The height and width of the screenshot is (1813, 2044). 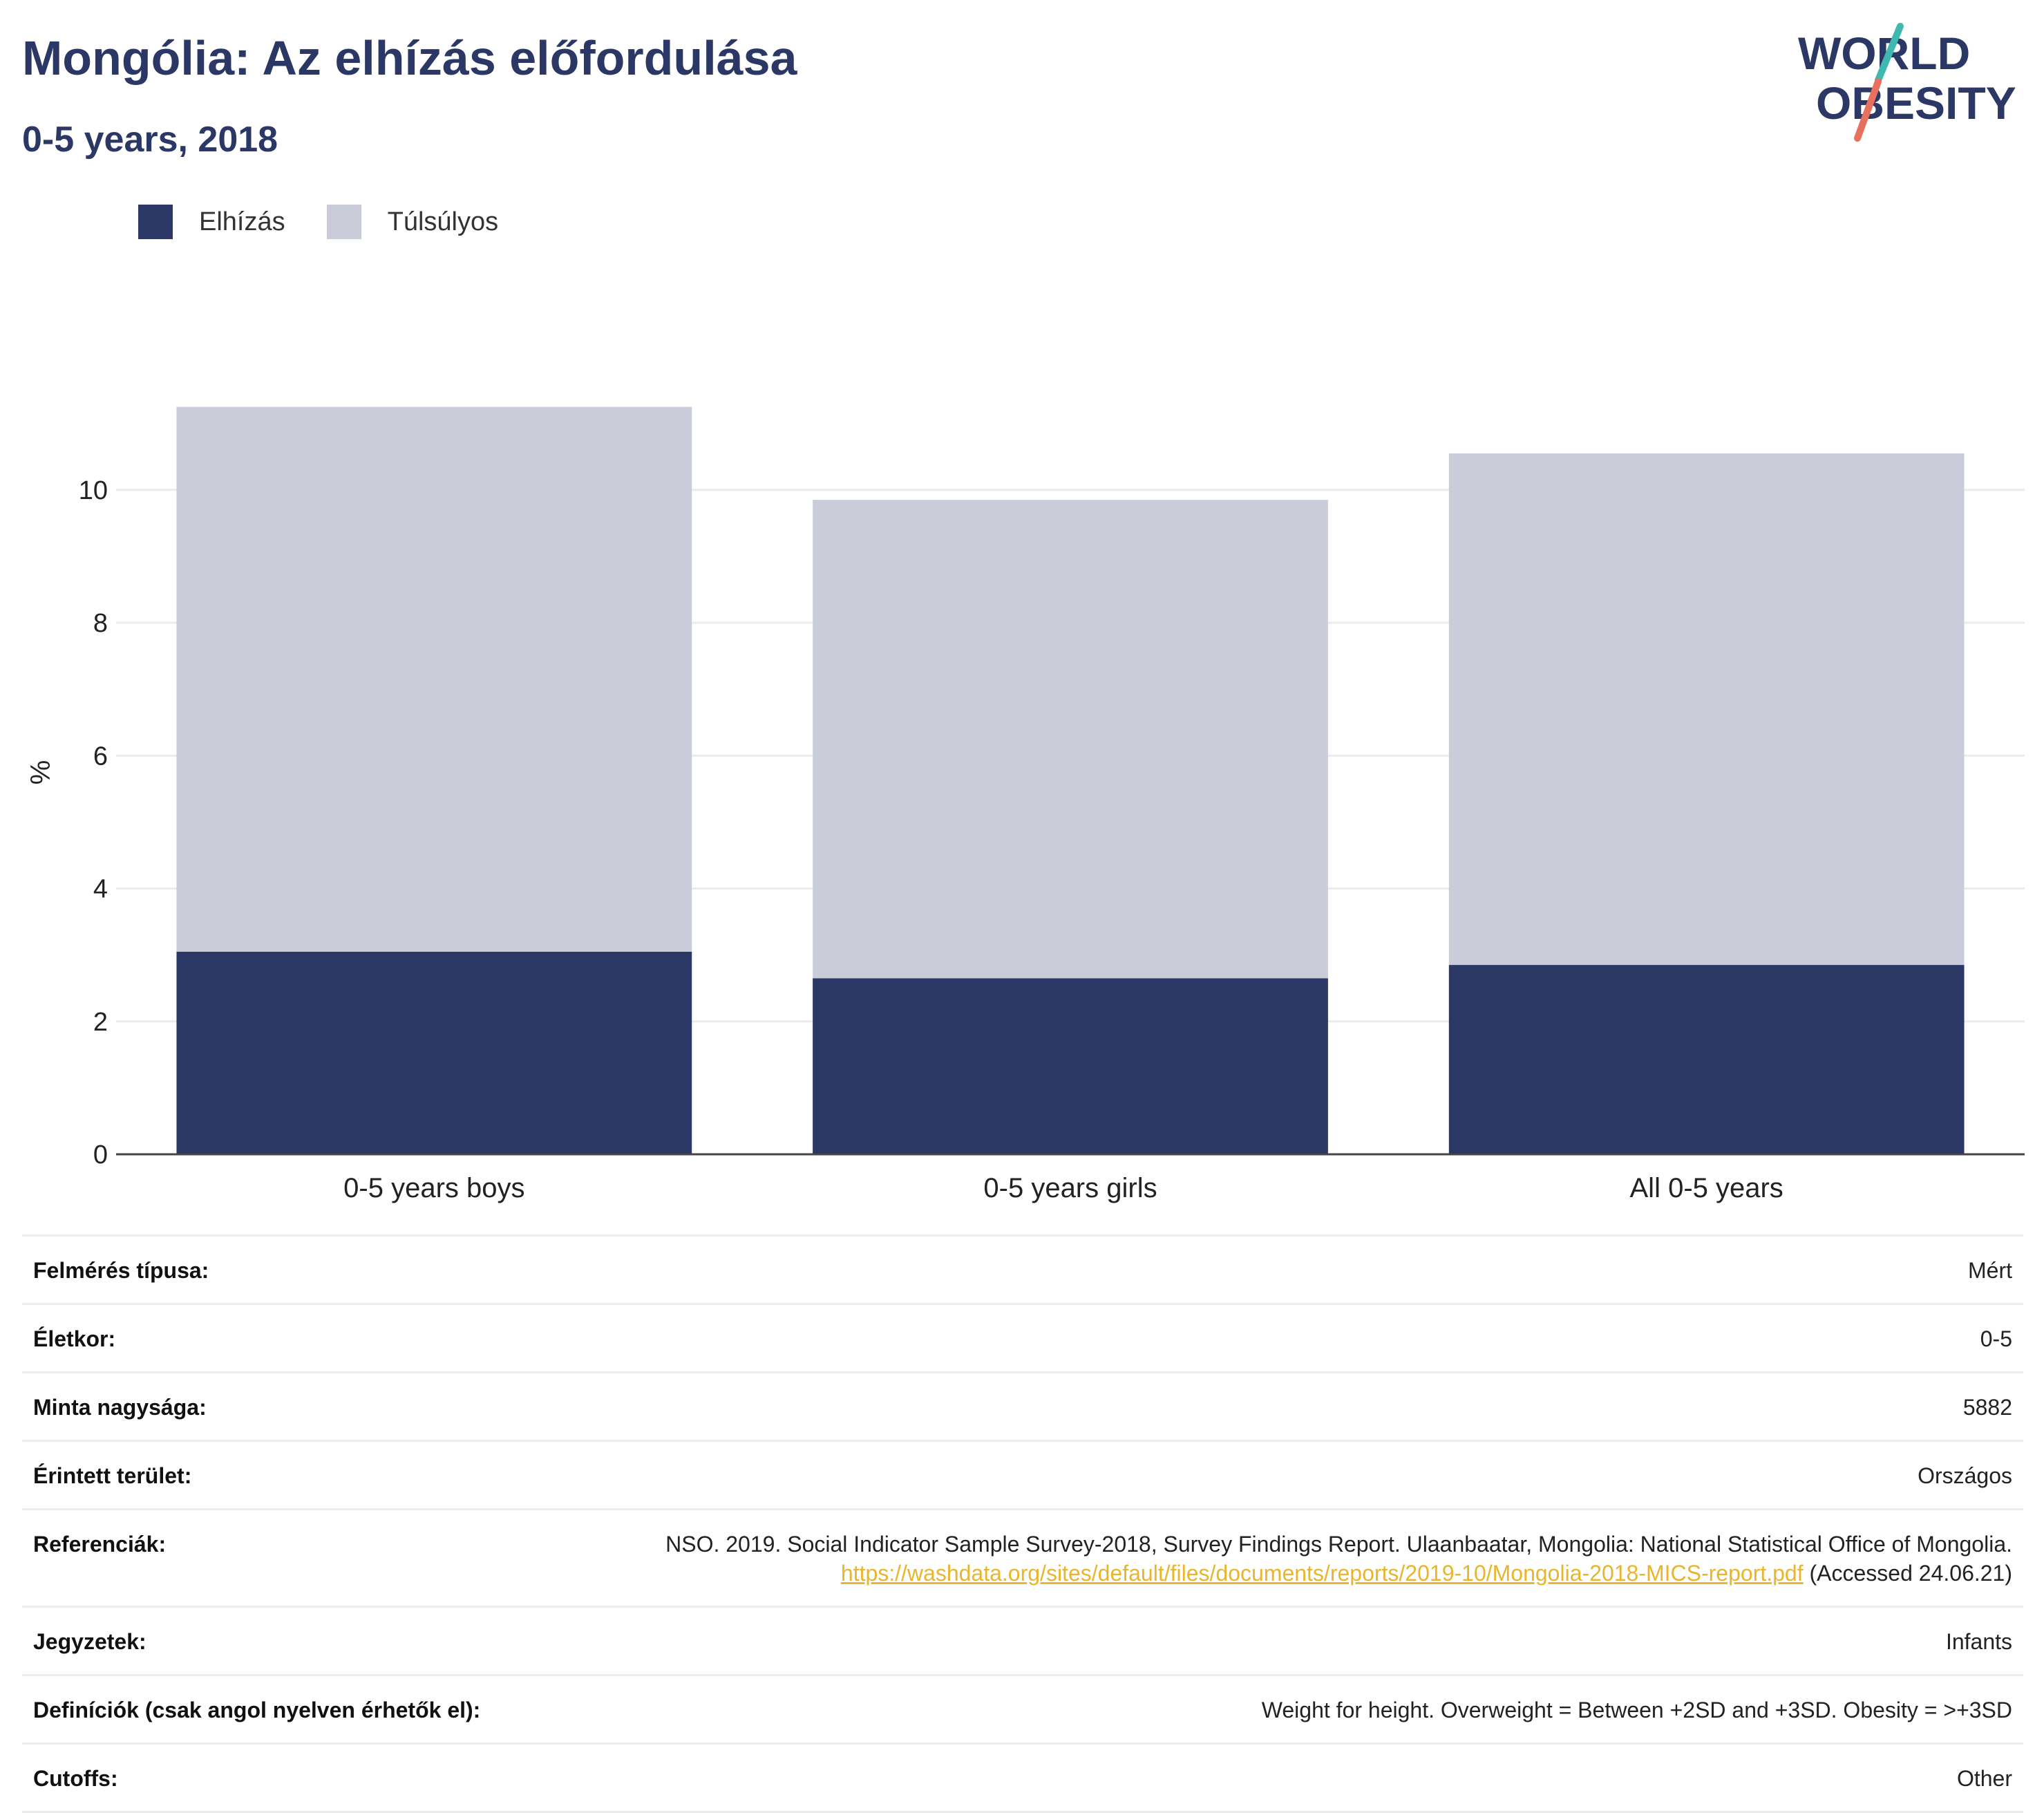 I want to click on info-key: Minta nagysága:, so click(x=295, y=1406).